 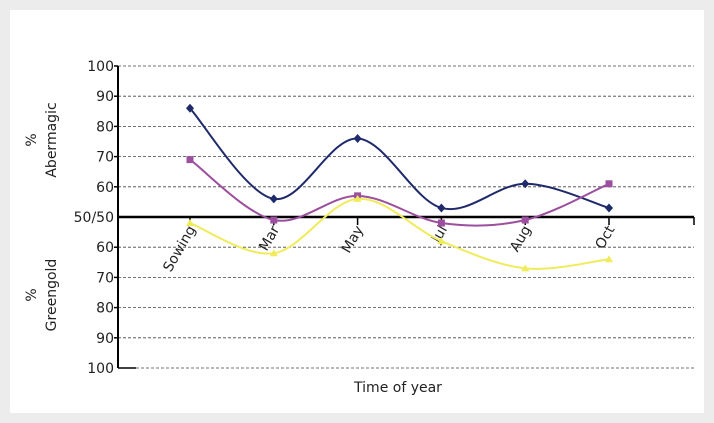 I want to click on y-axis-label-top: %, so click(x=32, y=139).